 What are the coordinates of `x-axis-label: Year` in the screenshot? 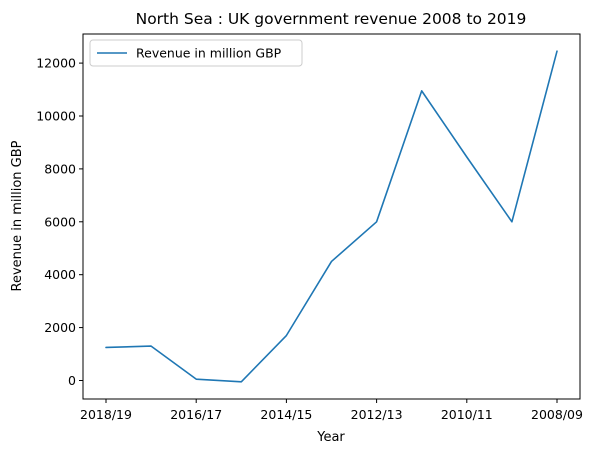 It's located at (330, 437).